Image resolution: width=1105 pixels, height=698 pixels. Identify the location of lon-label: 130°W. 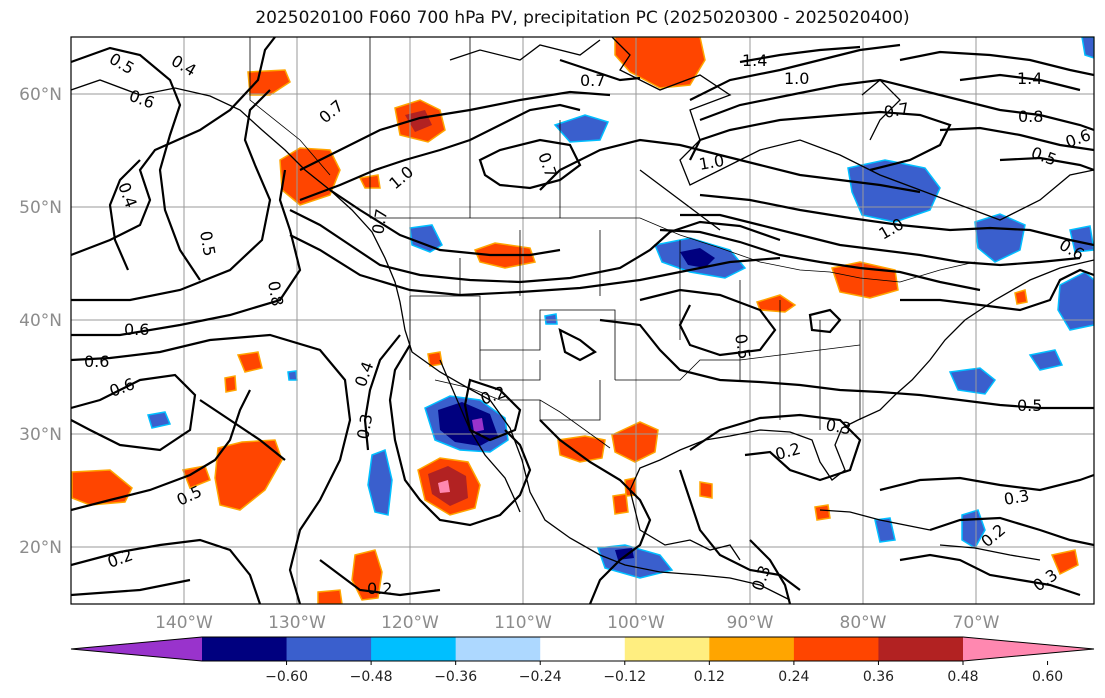
(297, 623).